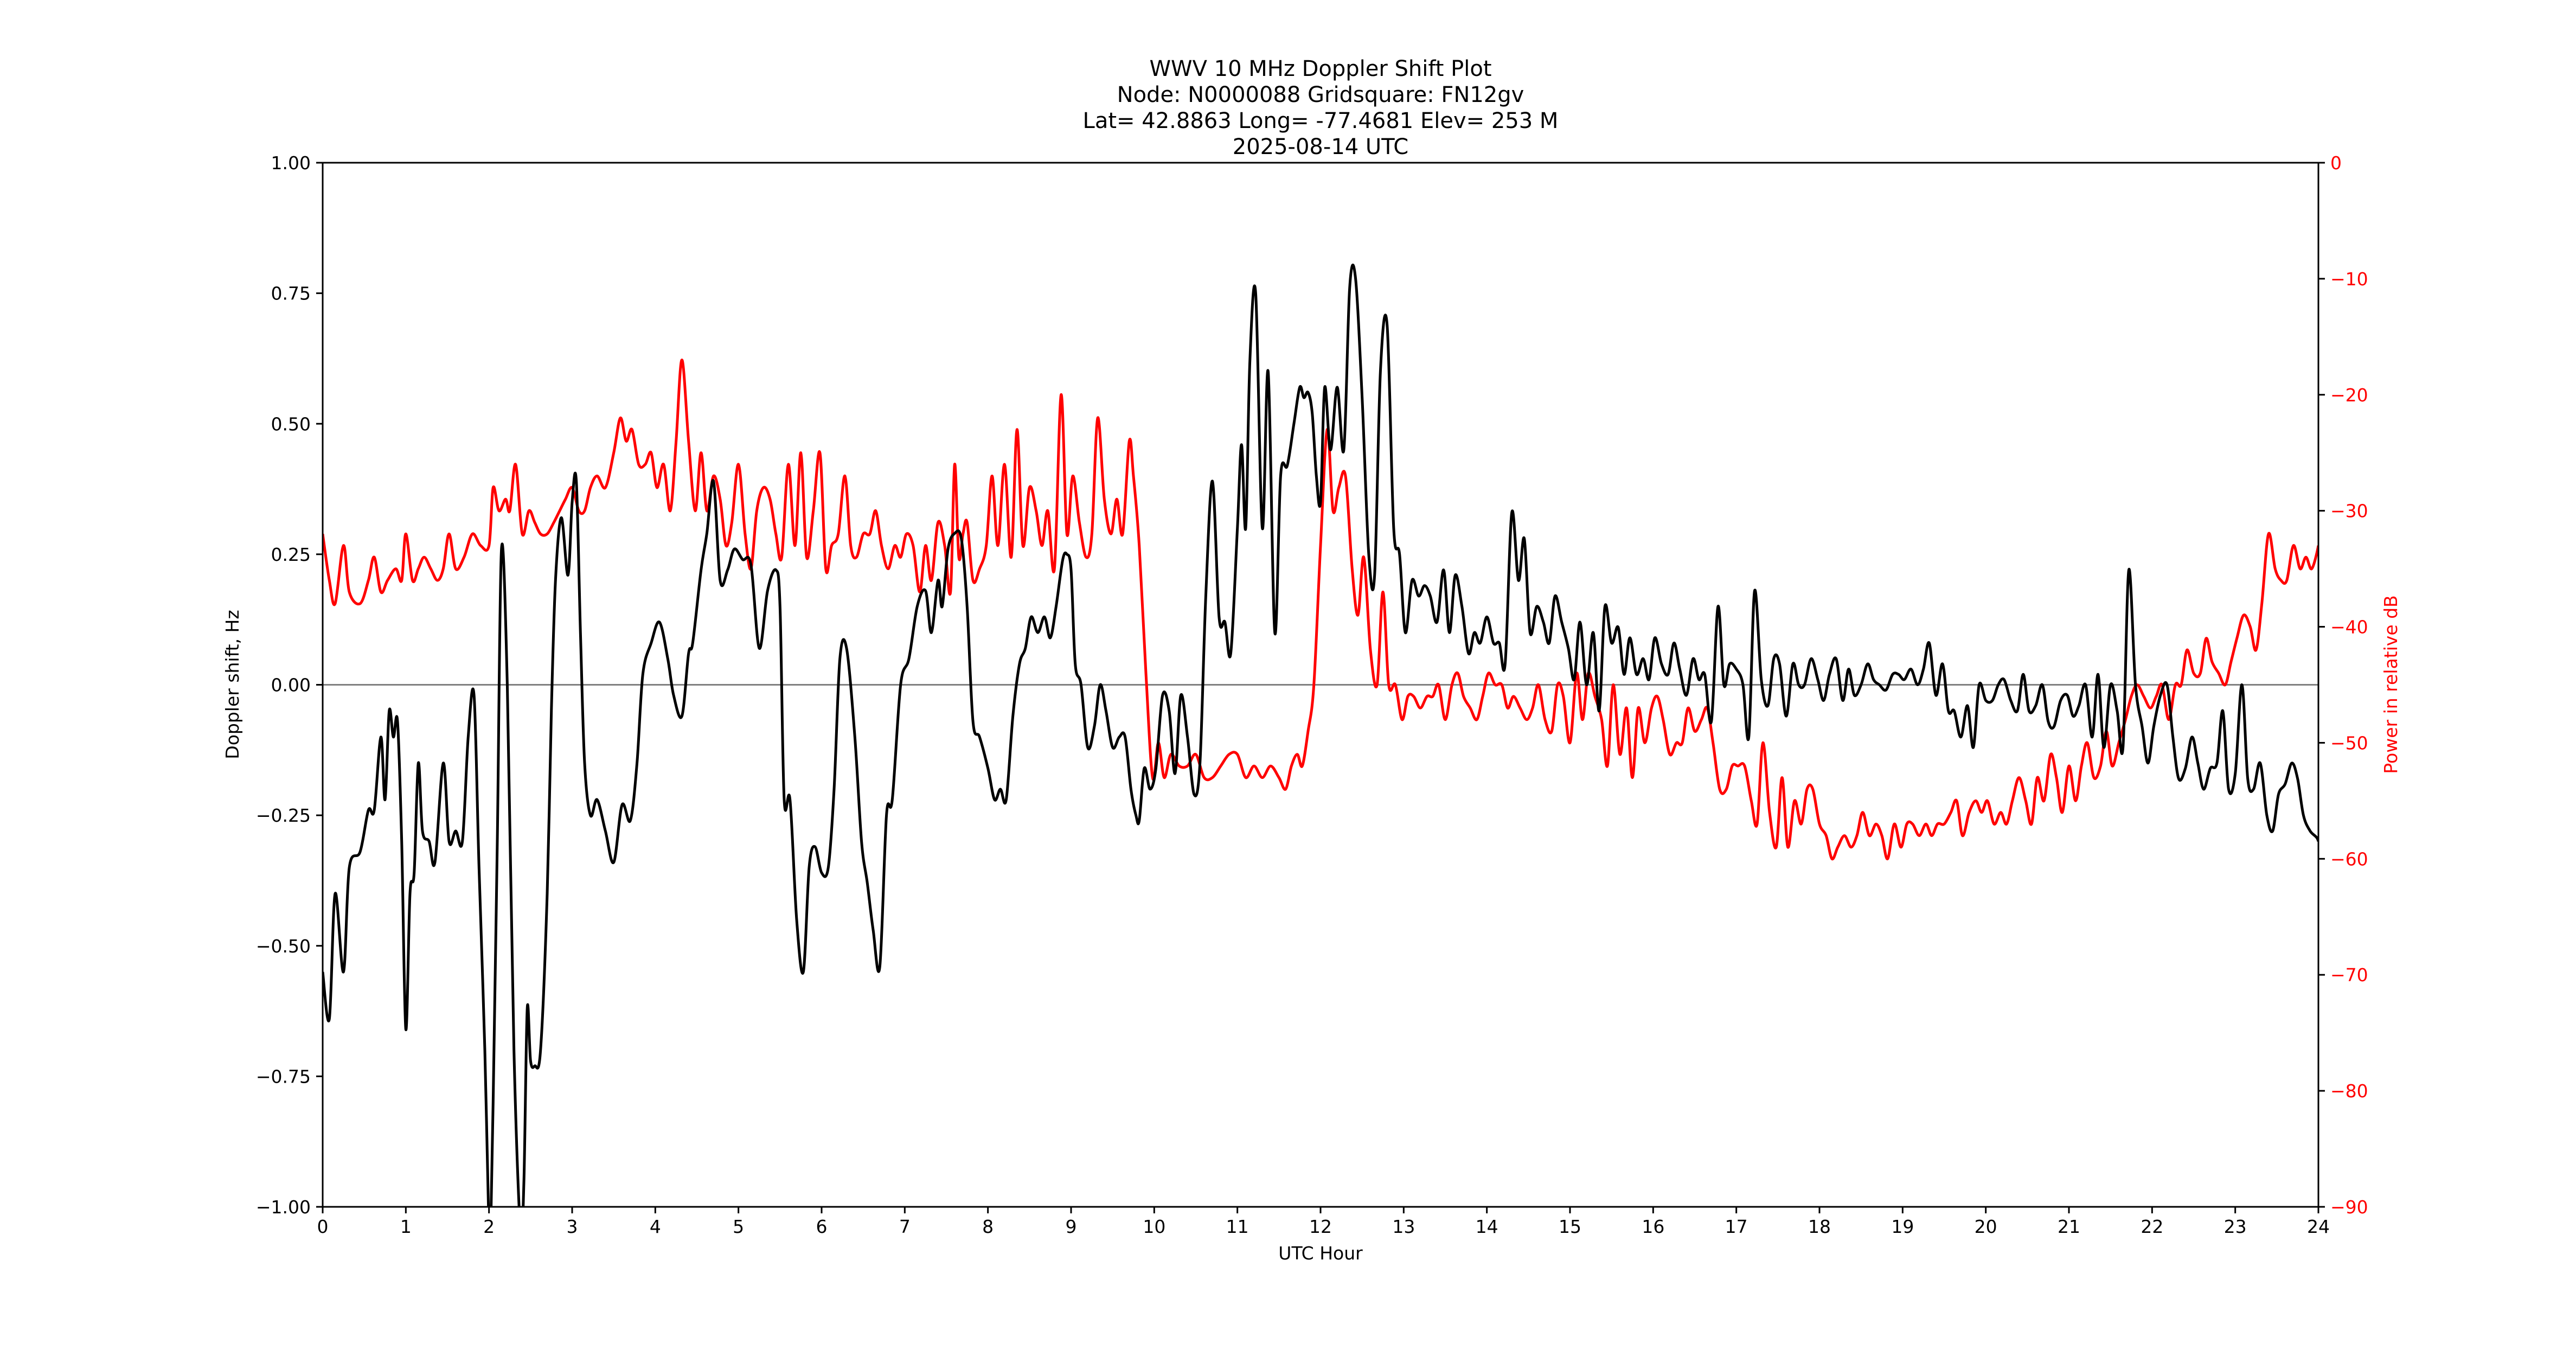 The width and height of the screenshot is (2576, 1356). Describe the element at coordinates (1986, 1226) in the screenshot. I see `x-tick-label: 20` at that location.